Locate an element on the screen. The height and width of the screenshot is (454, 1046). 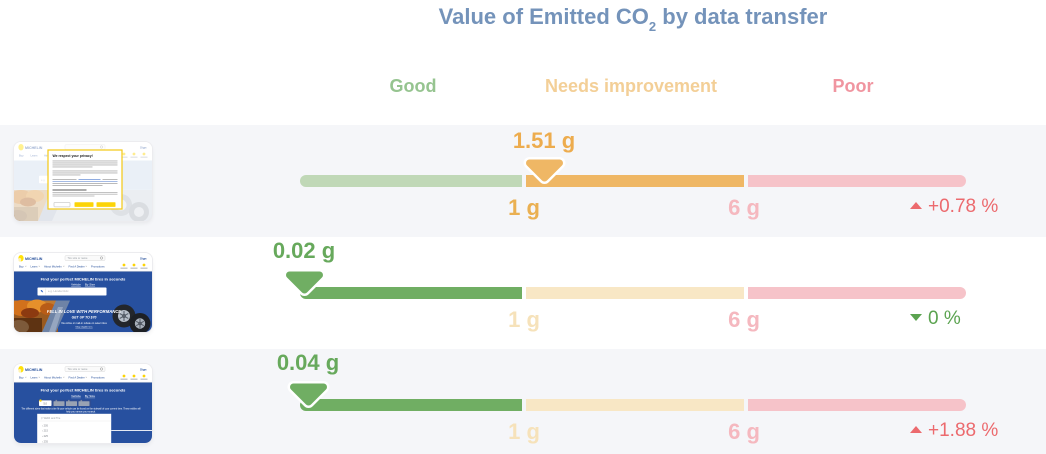
svg-text: e.g. Honda Civic is located at coordinates (58, 291).